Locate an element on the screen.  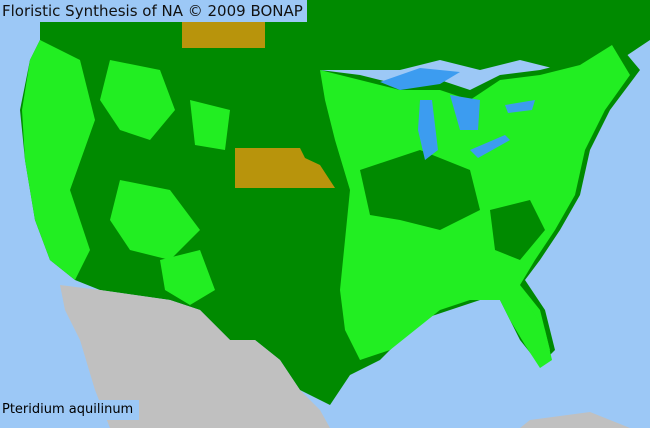
gold-region-nebraska is located at coordinates (285, 168).